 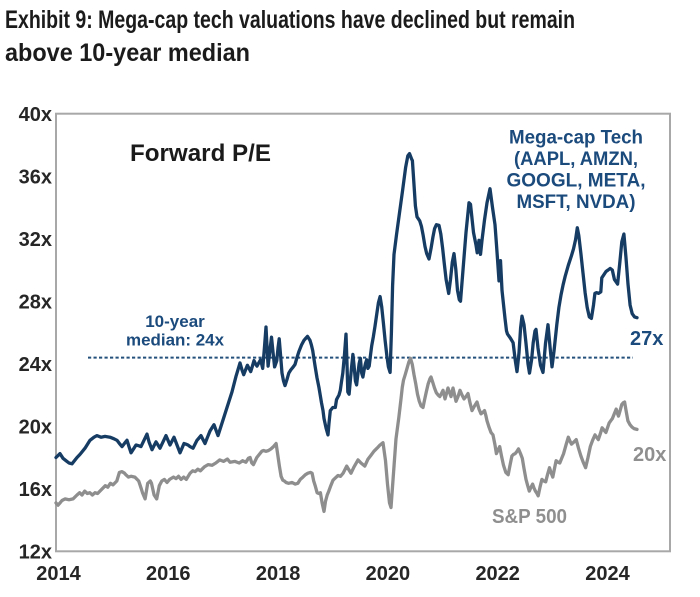 What do you see at coordinates (35, 115) in the screenshot?
I see `svg-text: 40x` at bounding box center [35, 115].